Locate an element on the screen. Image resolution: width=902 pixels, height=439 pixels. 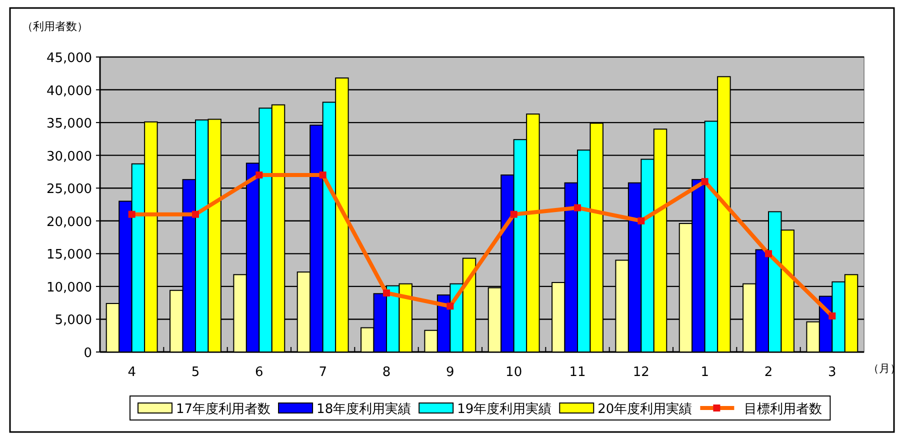
y-tick-label: 30,000 is located at coordinates (69, 156).